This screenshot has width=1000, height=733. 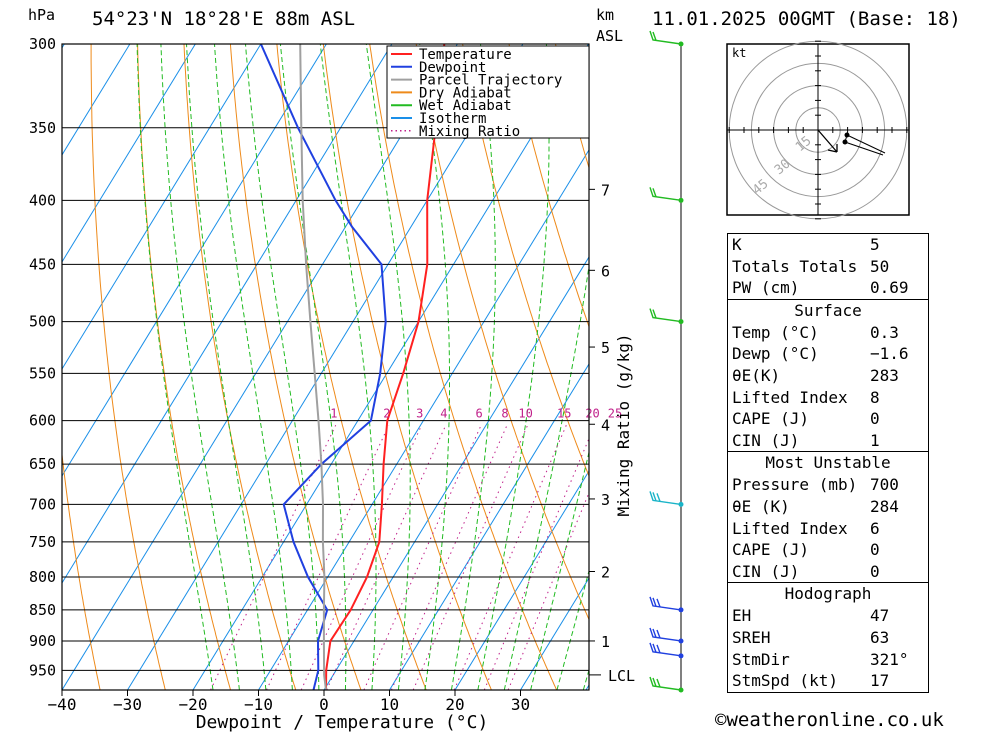 What do you see at coordinates (875, 440) in the screenshot?
I see `surface-cin-value: 1` at bounding box center [875, 440].